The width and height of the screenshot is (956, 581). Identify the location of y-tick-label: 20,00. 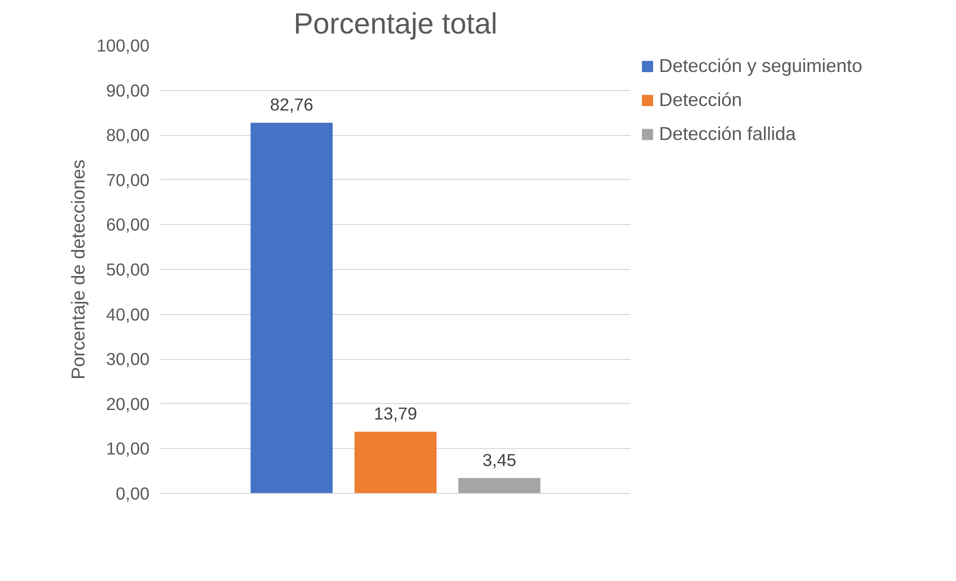
(128, 404).